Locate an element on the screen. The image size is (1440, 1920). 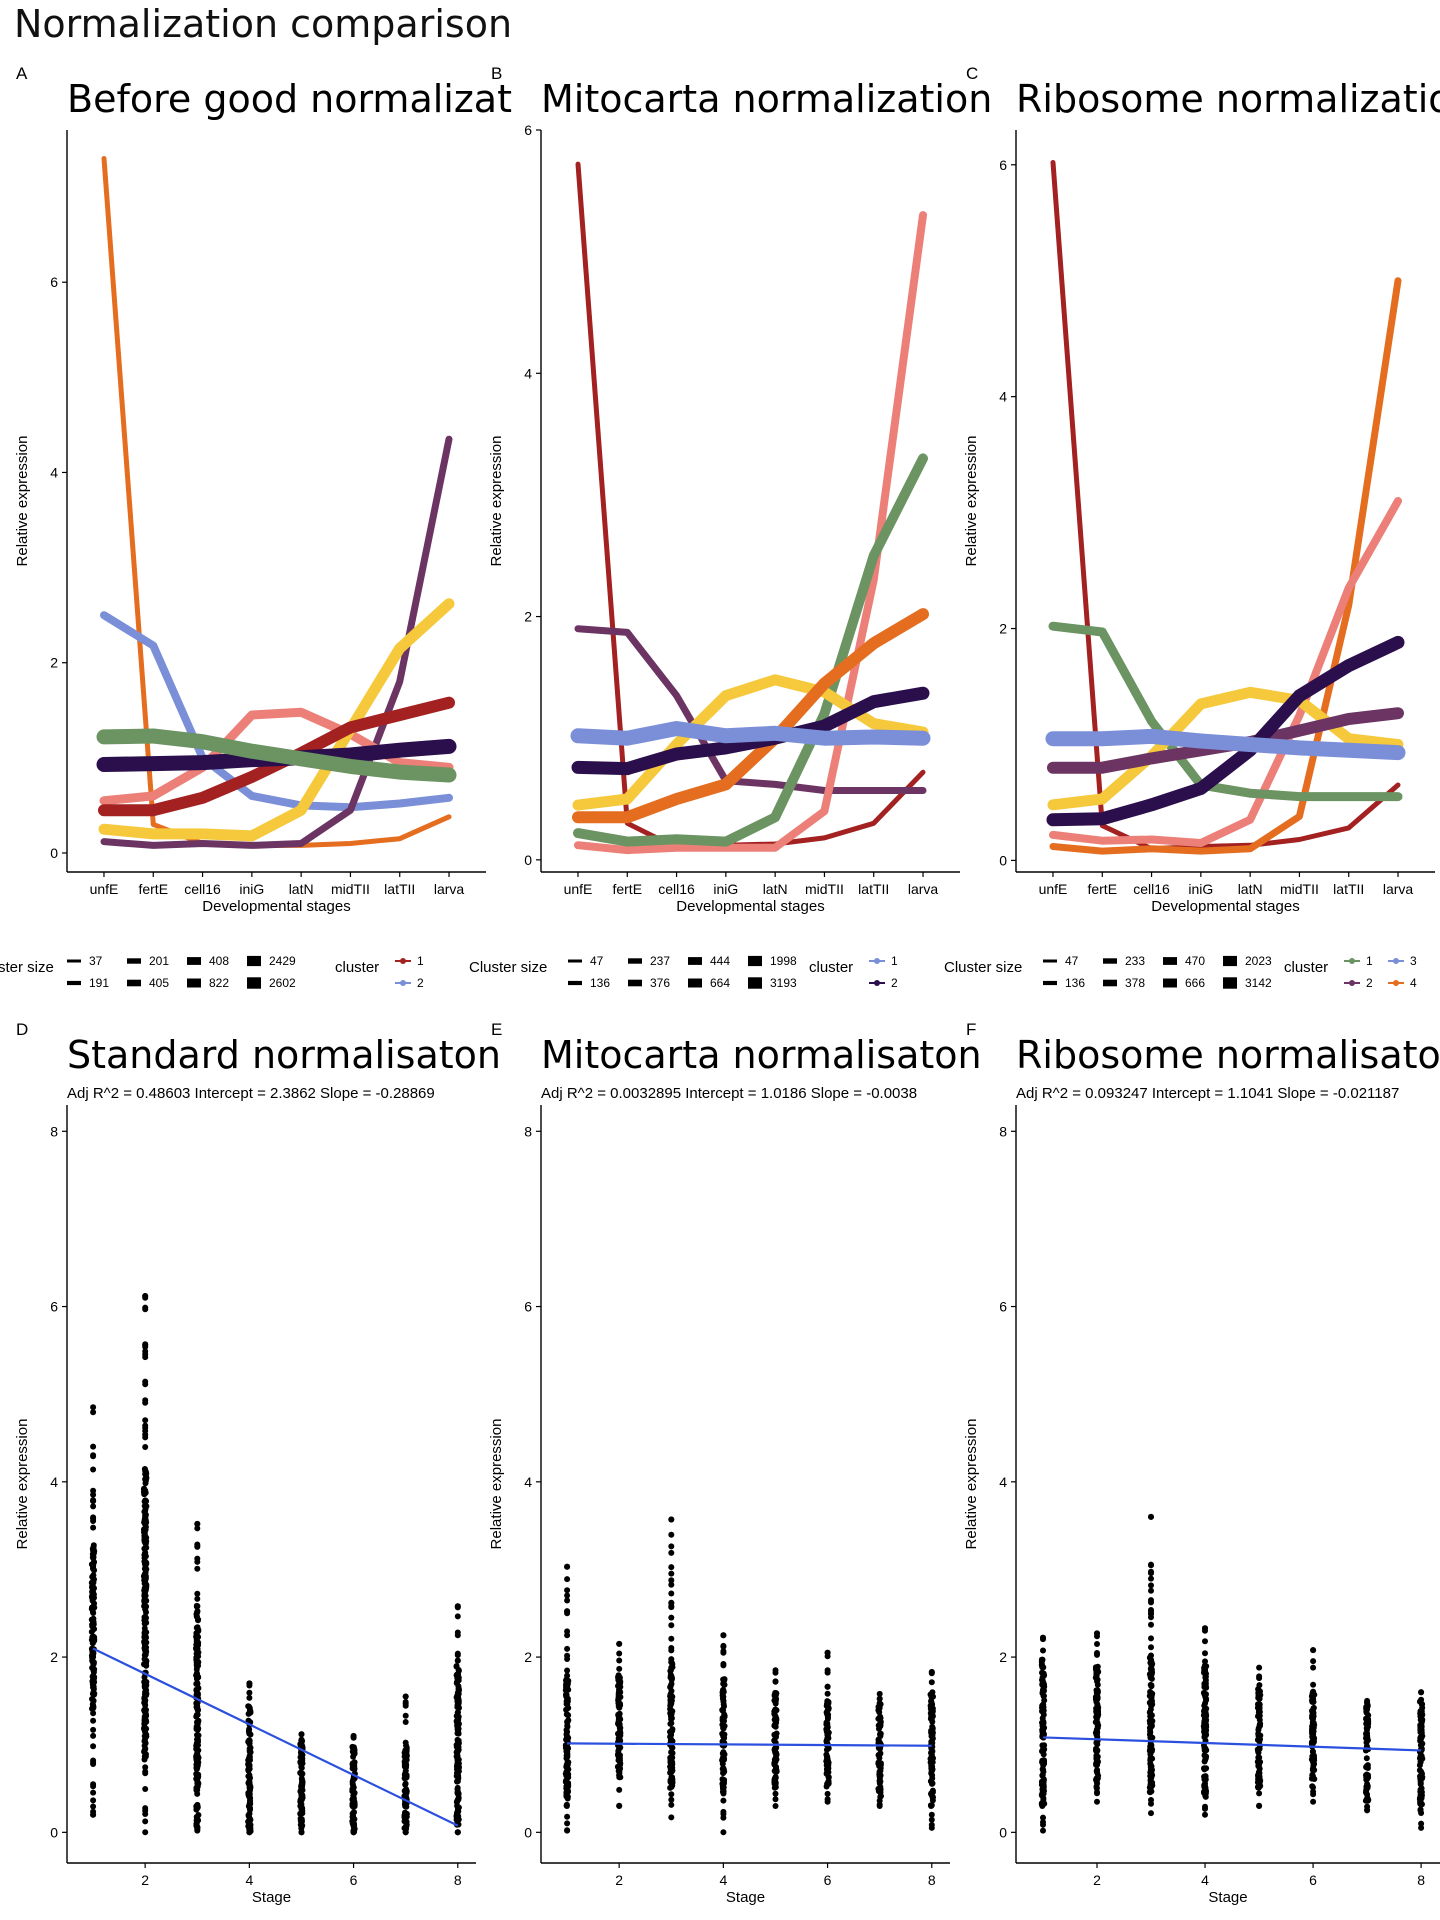
x-tick-label: cell16 is located at coordinates (202, 889).